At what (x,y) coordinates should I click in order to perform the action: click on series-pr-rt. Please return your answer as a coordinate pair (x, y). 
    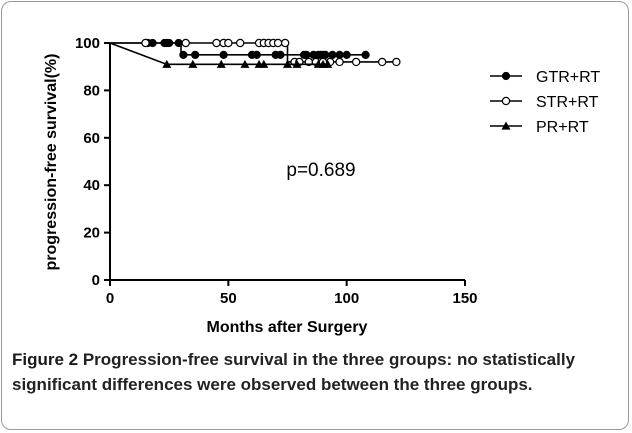
    Looking at the image, I should click on (221, 55).